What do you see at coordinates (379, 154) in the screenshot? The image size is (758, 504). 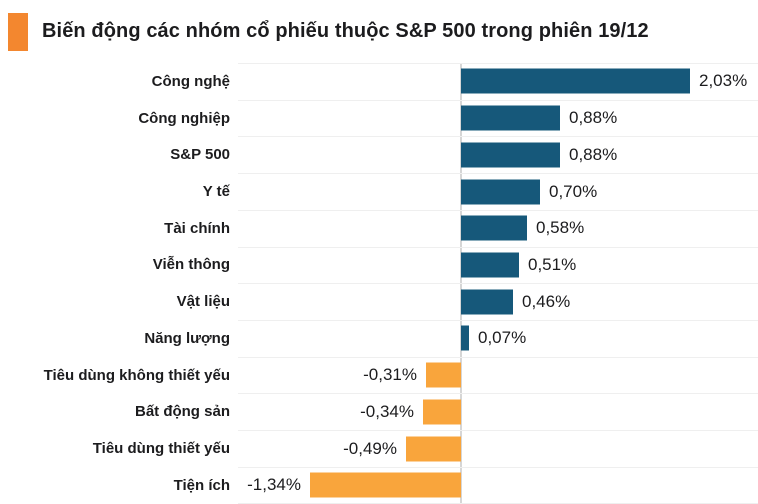 I see `chart-row: S&P 500 0,88%` at bounding box center [379, 154].